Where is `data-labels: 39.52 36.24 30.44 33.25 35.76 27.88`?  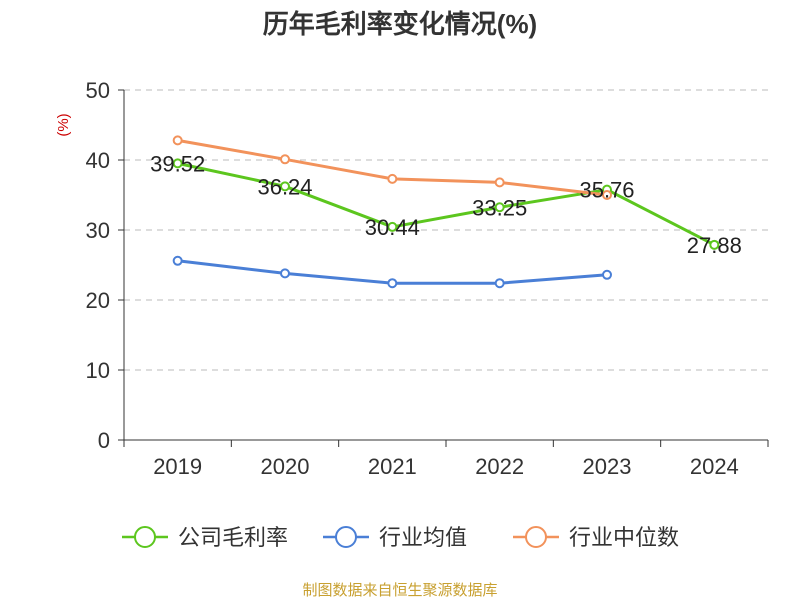
data-labels: 39.52 36.24 30.44 33.25 35.76 27.88 is located at coordinates (446, 204).